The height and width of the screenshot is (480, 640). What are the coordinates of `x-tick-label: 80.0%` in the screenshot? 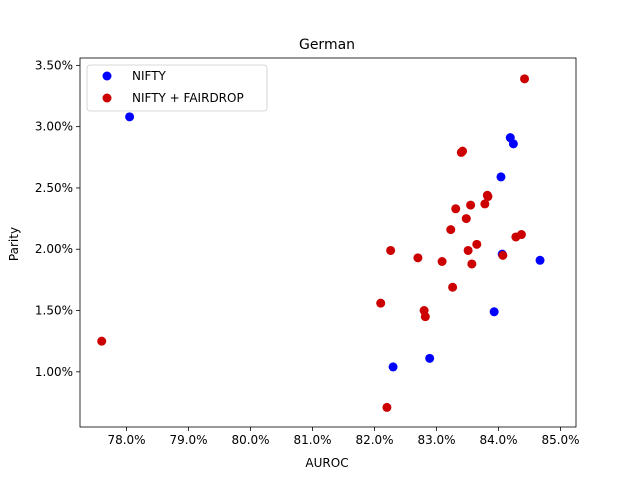 It's located at (250, 440).